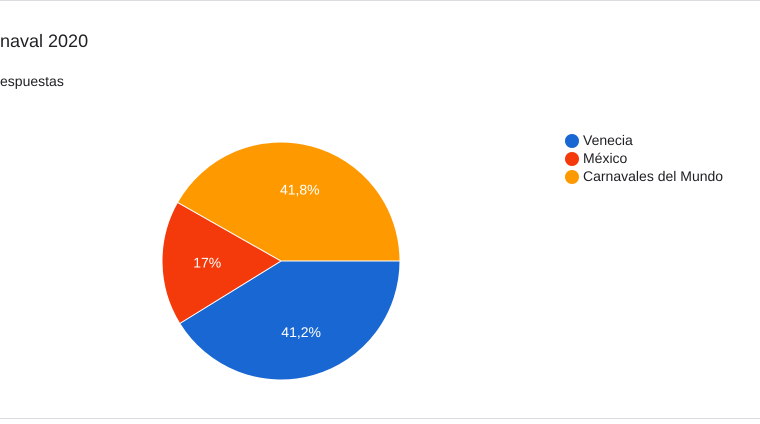 This screenshot has width=760, height=424. Describe the element at coordinates (301, 332) in the screenshot. I see `data-label: 41,2%` at that location.